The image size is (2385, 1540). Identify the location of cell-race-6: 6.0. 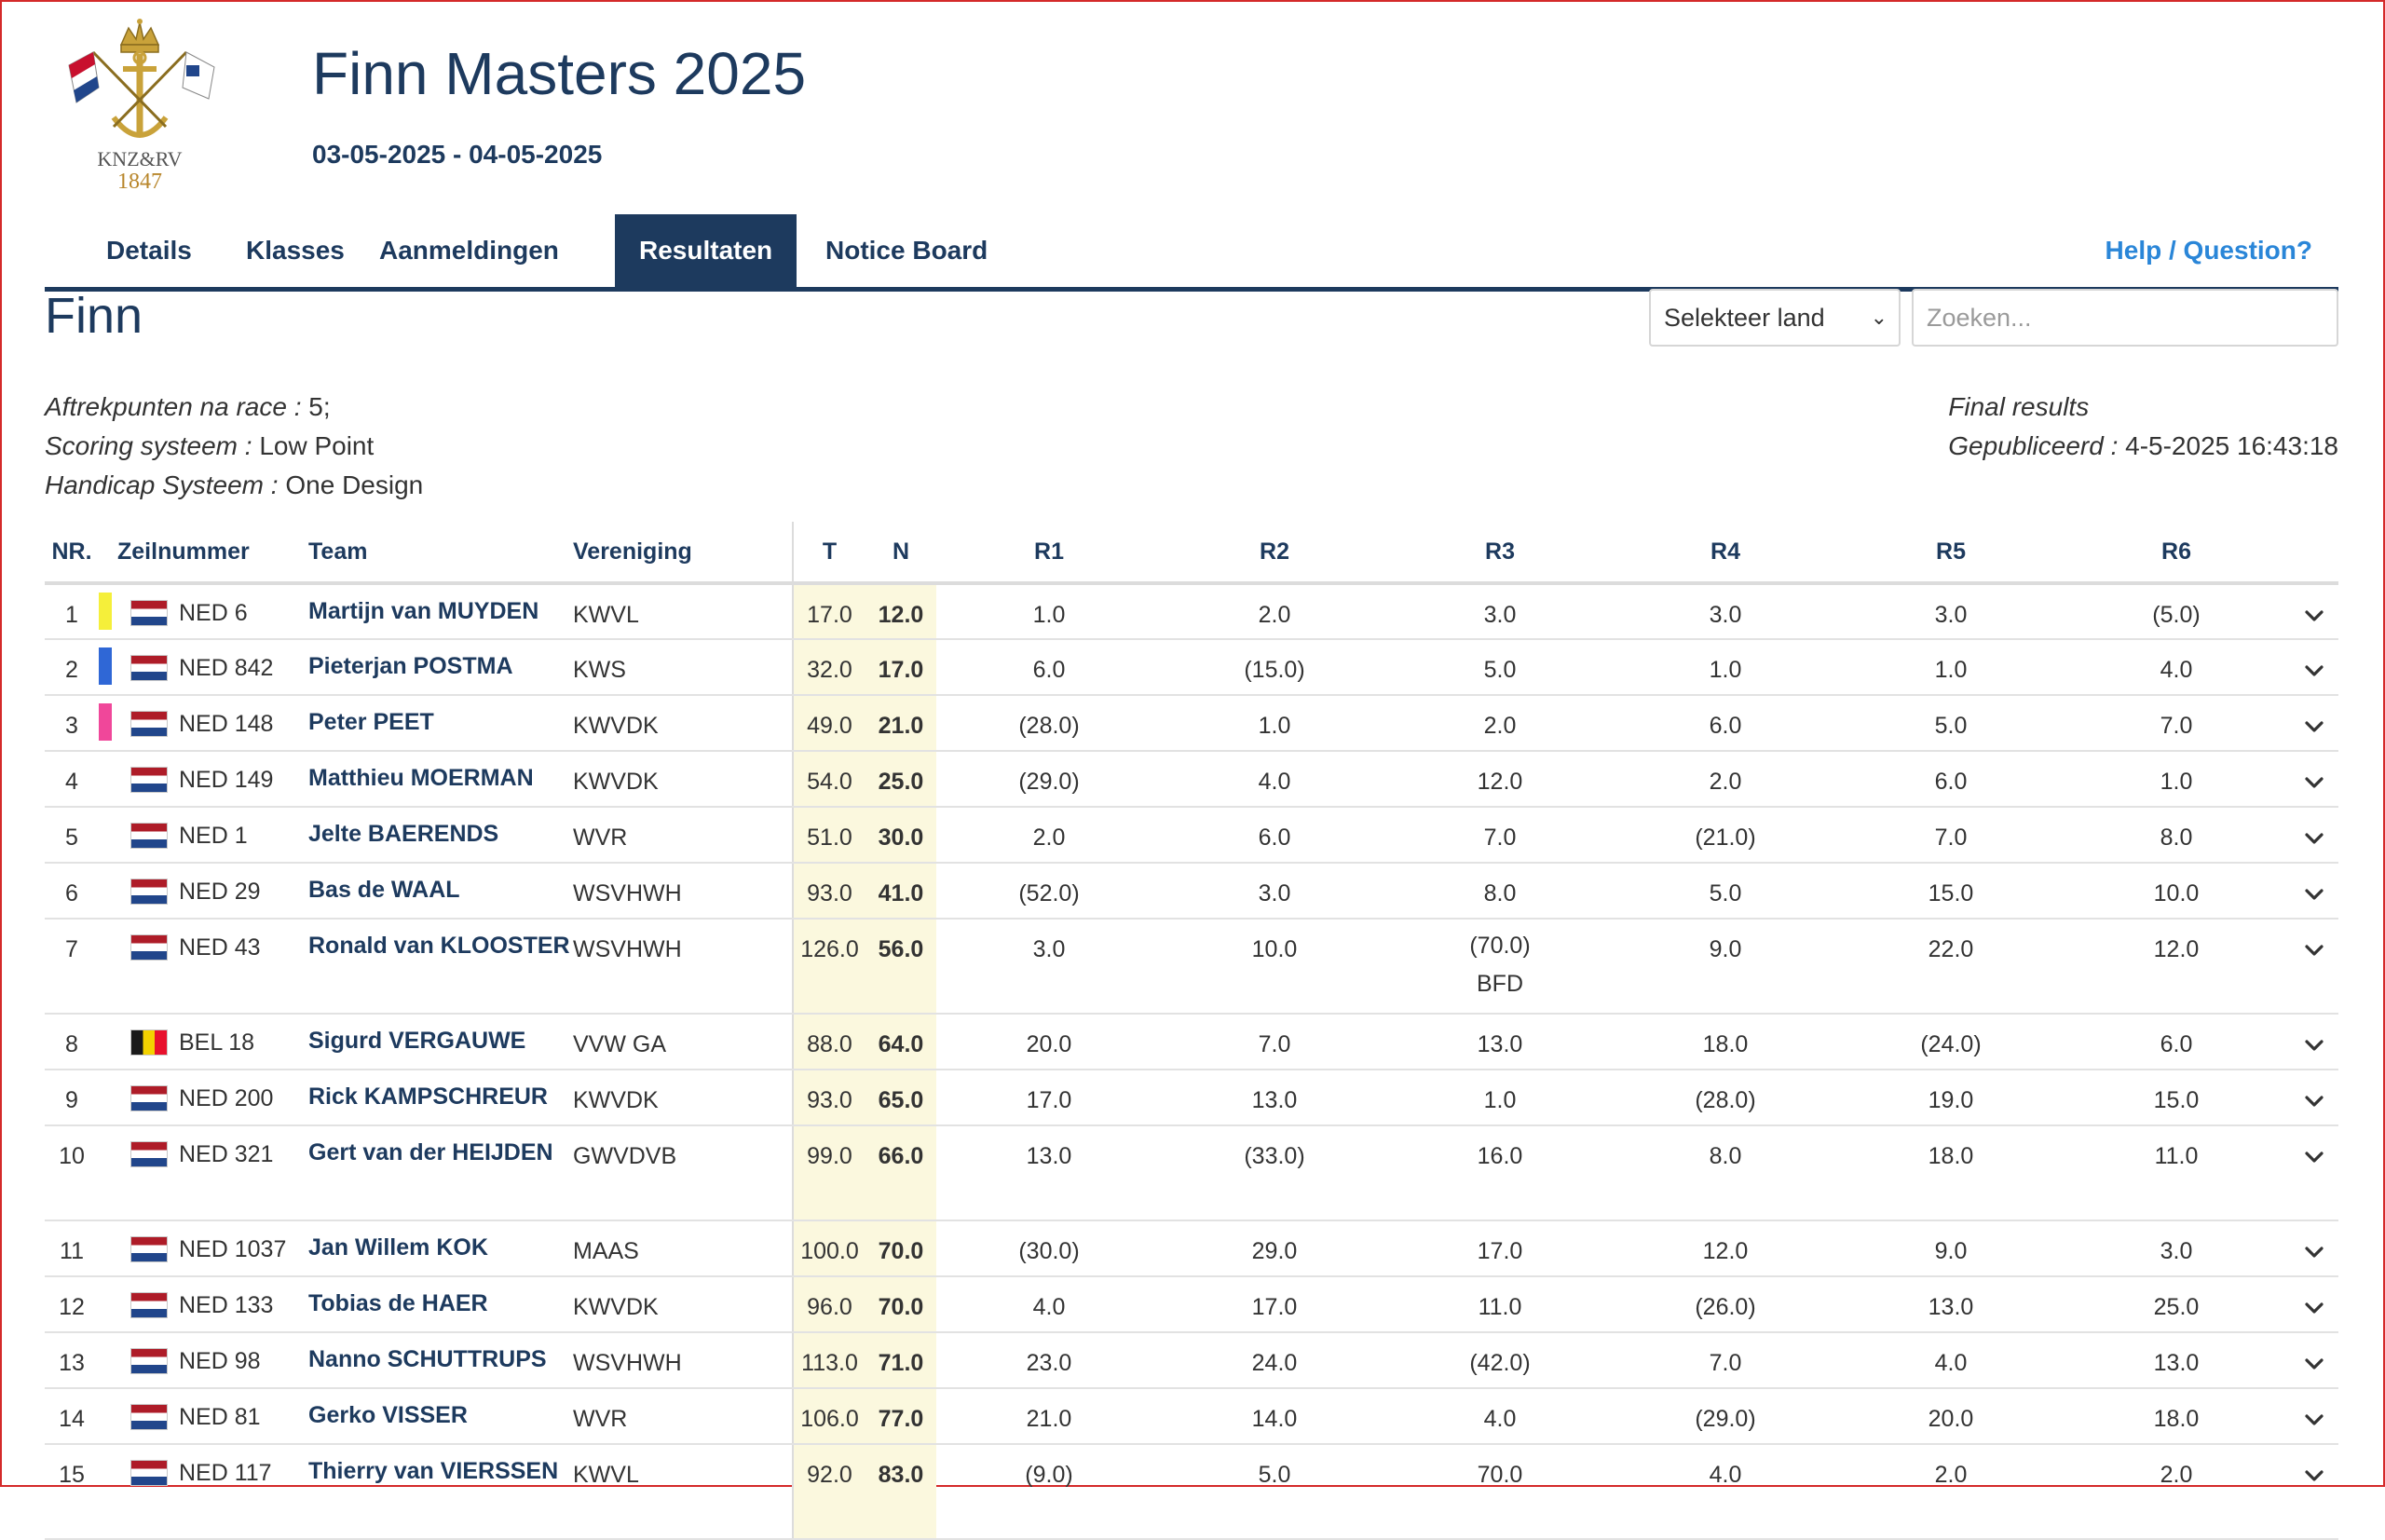
(2176, 1042).